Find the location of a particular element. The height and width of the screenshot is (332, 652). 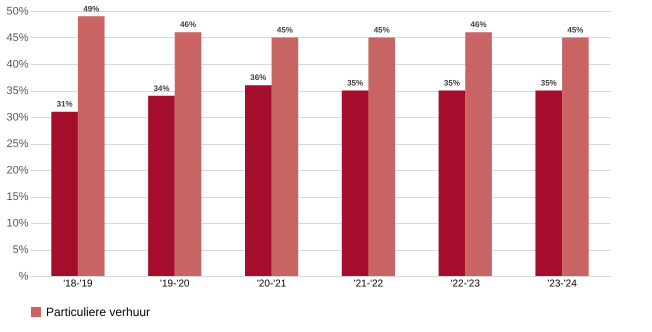

x-tick-label: '20-'21 is located at coordinates (271, 284).